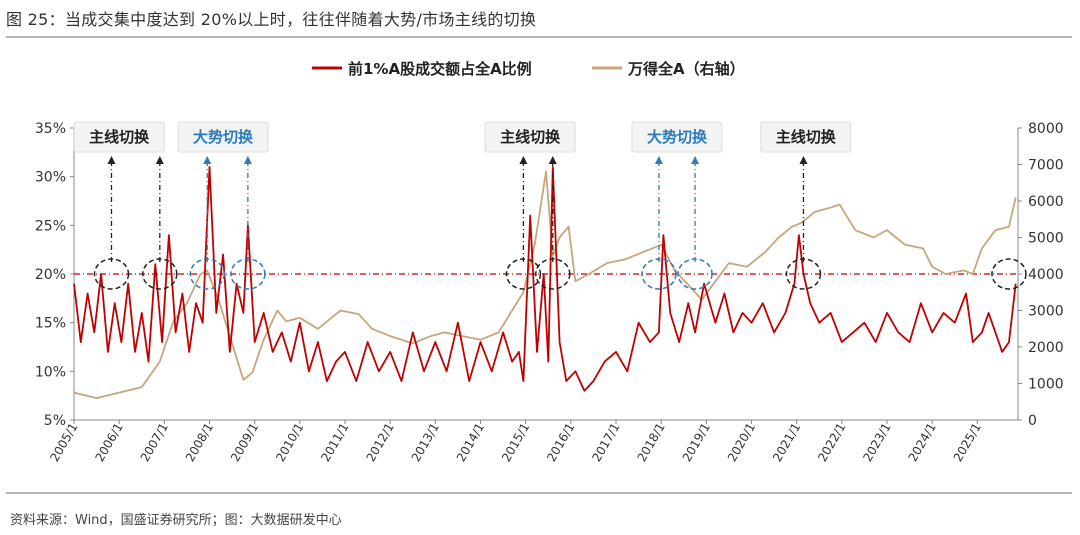  What do you see at coordinates (786, 443) in the screenshot?
I see `x-tick-label: 2021/1` at bounding box center [786, 443].